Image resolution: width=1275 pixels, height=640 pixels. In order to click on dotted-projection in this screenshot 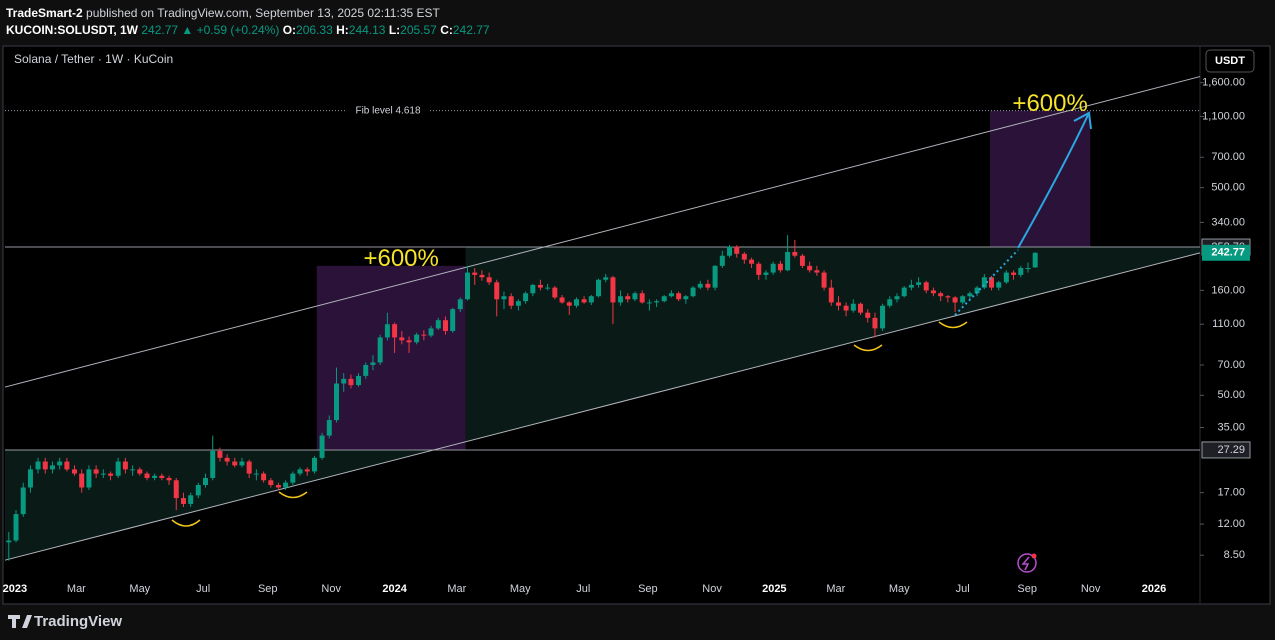, I will do `click(986, 282)`.